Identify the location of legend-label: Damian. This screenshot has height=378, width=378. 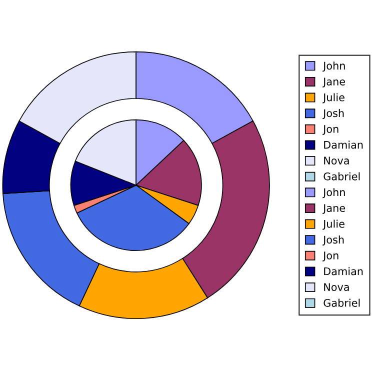
(343, 144).